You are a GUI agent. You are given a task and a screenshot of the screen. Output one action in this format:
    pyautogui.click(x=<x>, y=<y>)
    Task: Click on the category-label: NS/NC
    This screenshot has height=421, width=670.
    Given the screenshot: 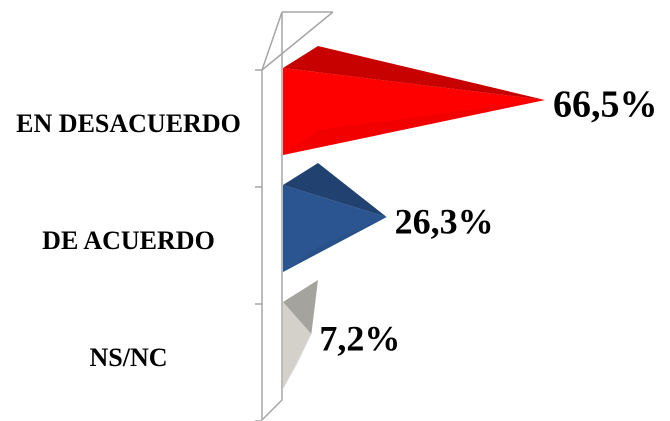 What is the action you would take?
    pyautogui.click(x=128, y=357)
    